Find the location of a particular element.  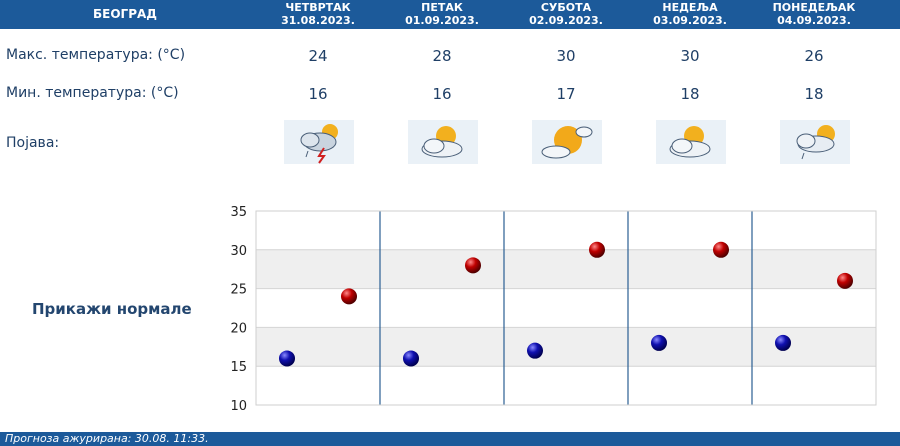

day-header-1: ЧЕТВРТАК 31.08.2023. is located at coordinates (318, 15).